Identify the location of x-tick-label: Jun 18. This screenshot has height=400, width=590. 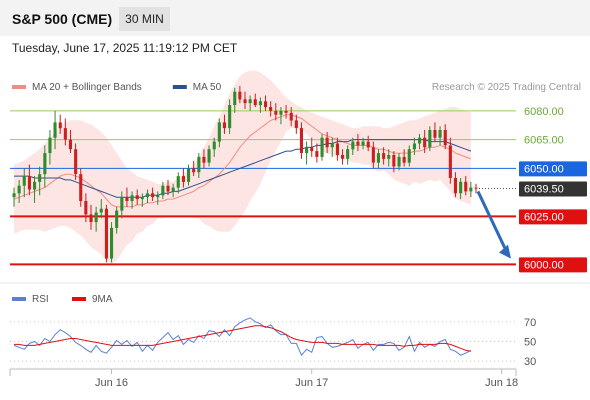
(501, 383).